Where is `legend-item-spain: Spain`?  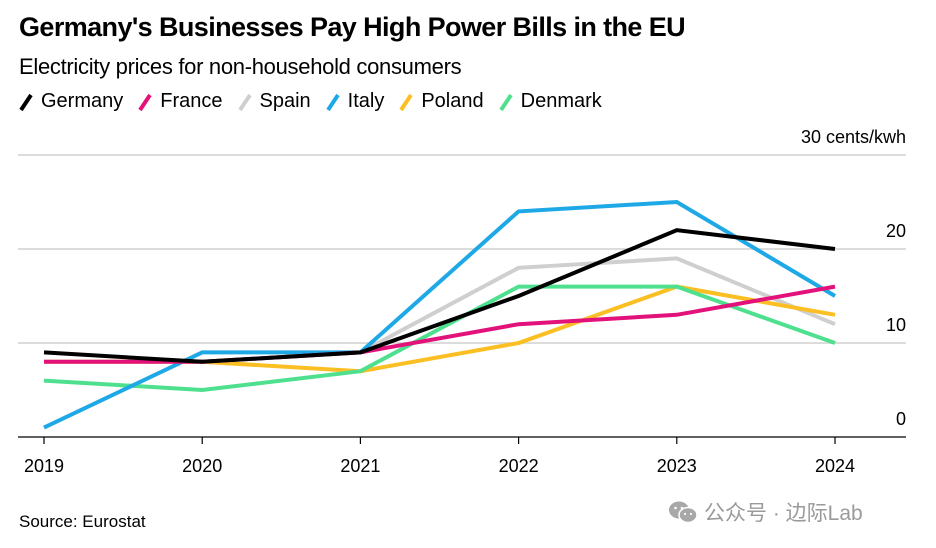
legend-item-spain: Spain is located at coordinates (274, 101).